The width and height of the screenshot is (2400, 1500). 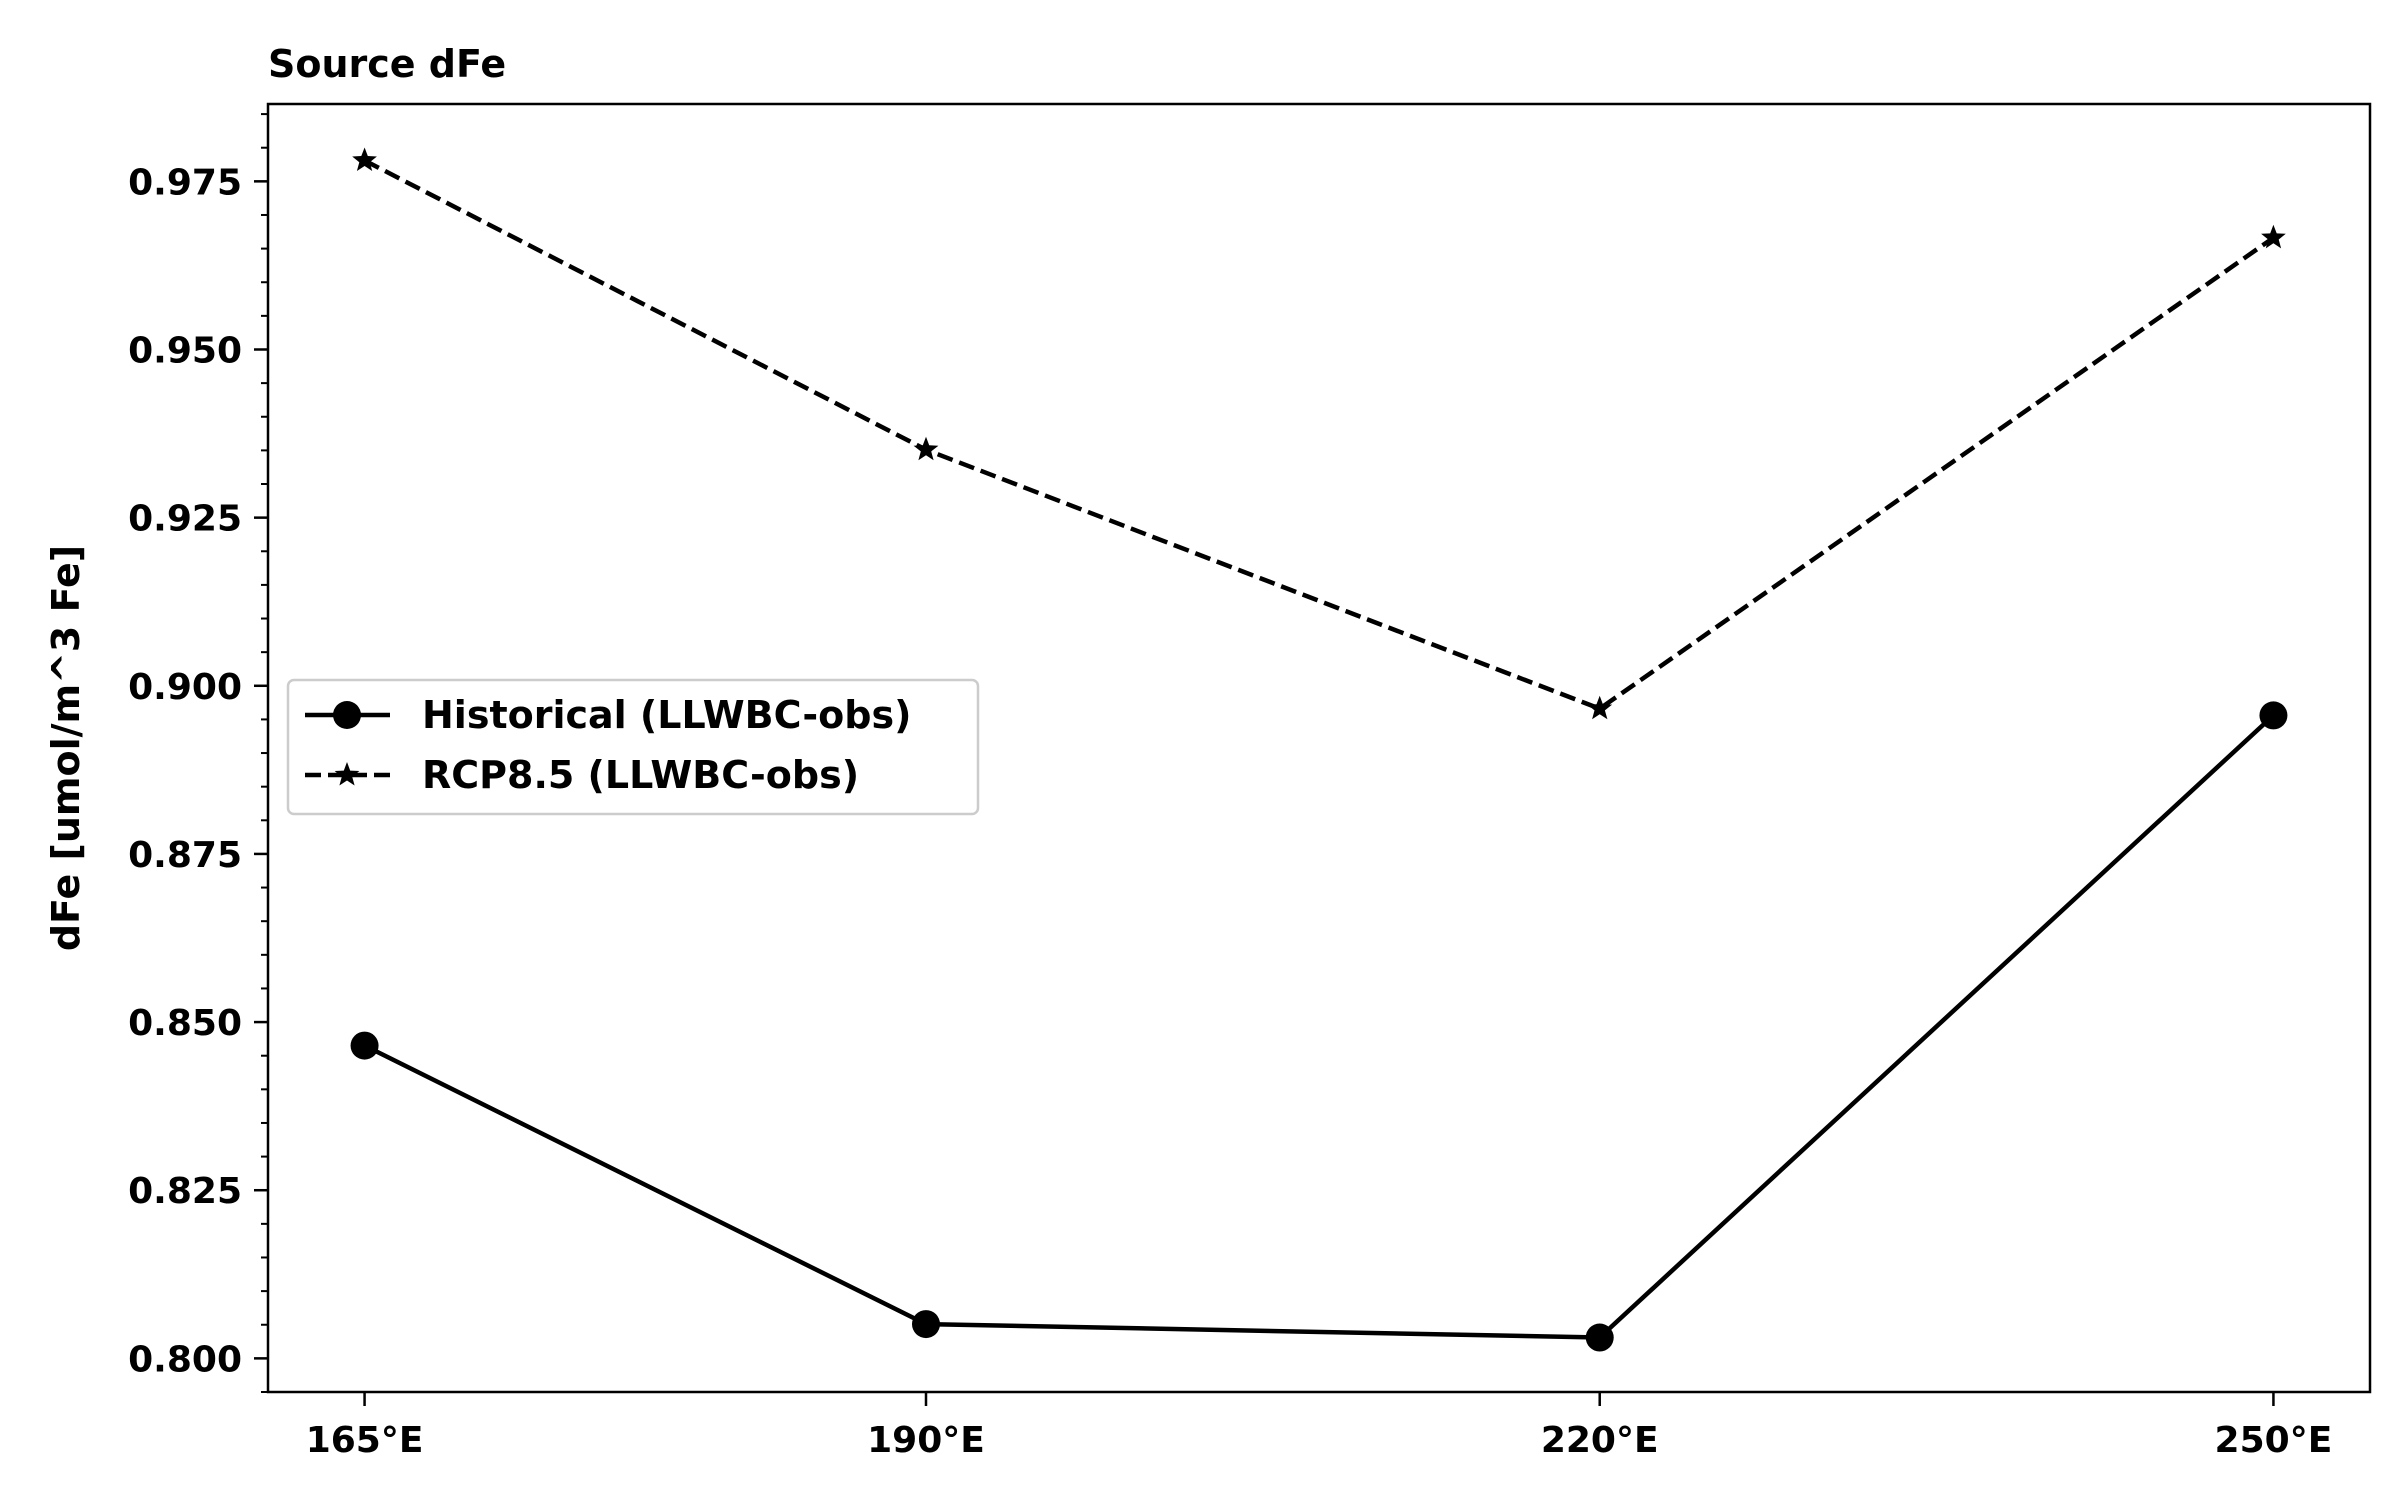 What do you see at coordinates (185, 1359) in the screenshot?
I see `y-tick-label: 0.800` at bounding box center [185, 1359].